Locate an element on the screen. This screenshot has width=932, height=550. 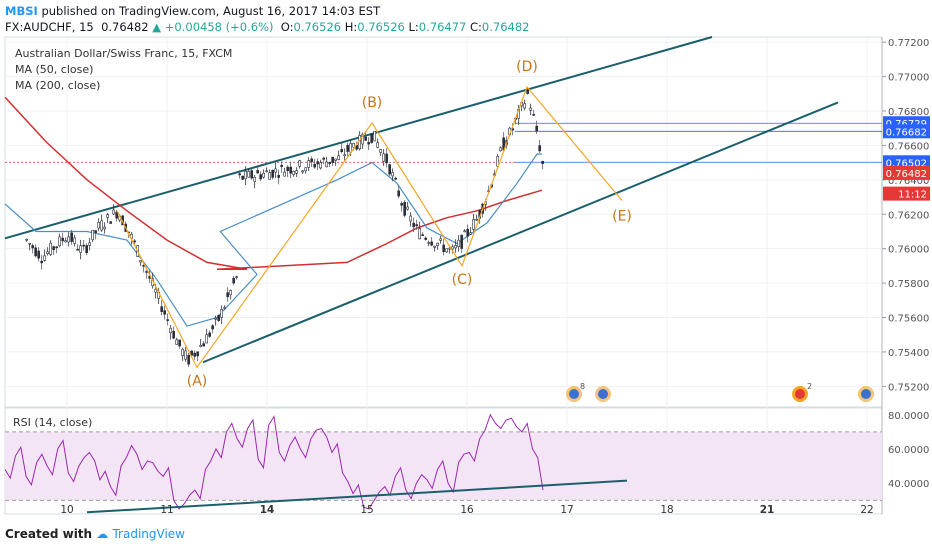
close-label: C: is located at coordinates (476, 27).